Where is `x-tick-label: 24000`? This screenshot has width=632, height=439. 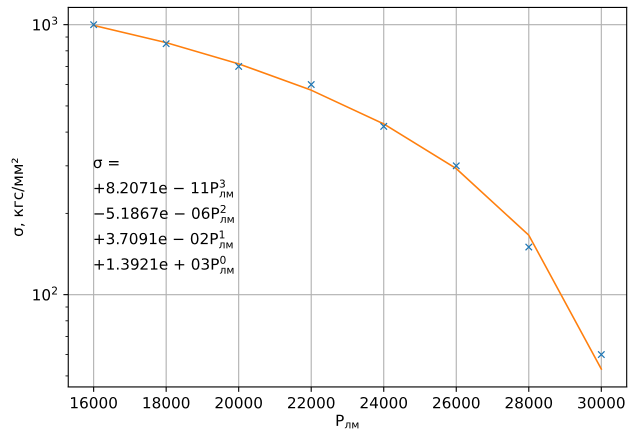 x-tick-label: 24000 is located at coordinates (384, 402).